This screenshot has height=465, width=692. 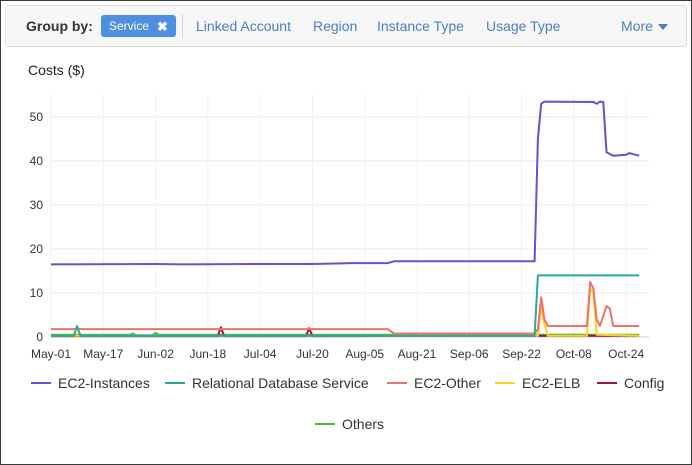 I want to click on group-by-usage-type: Usage Type, so click(x=523, y=26).